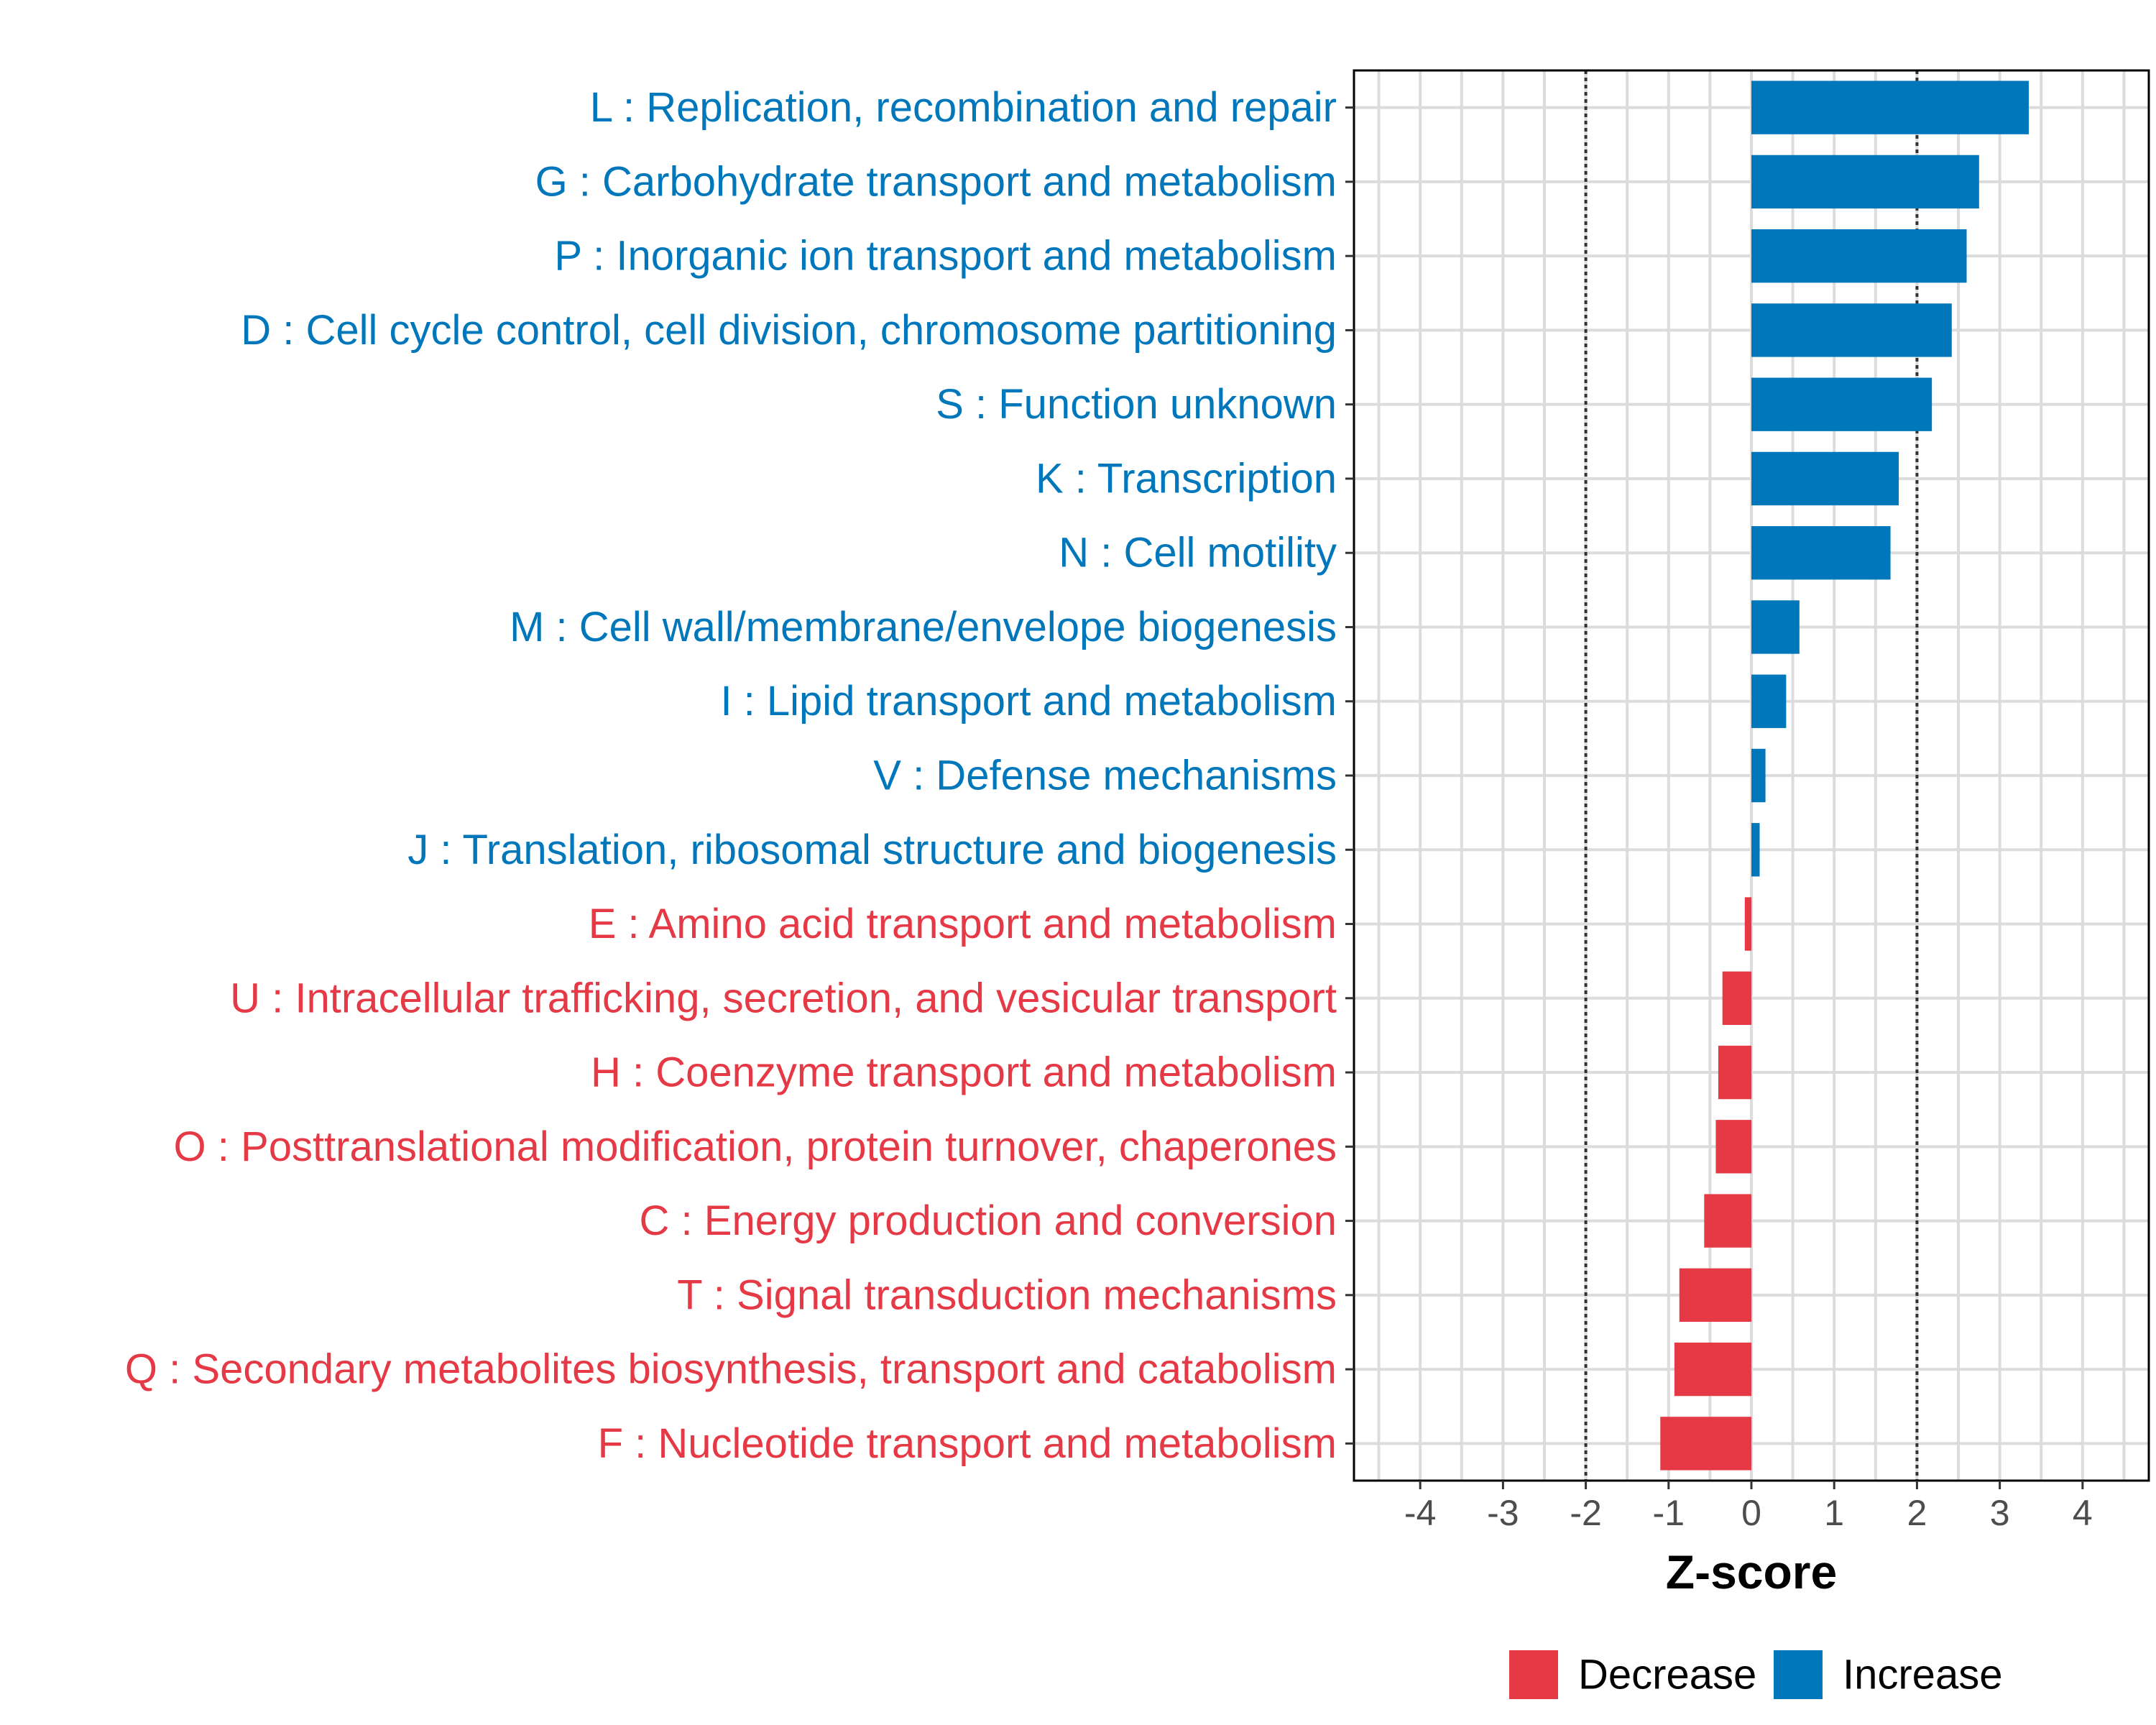  What do you see at coordinates (1734, 1072) in the screenshot?
I see `bar-h` at bounding box center [1734, 1072].